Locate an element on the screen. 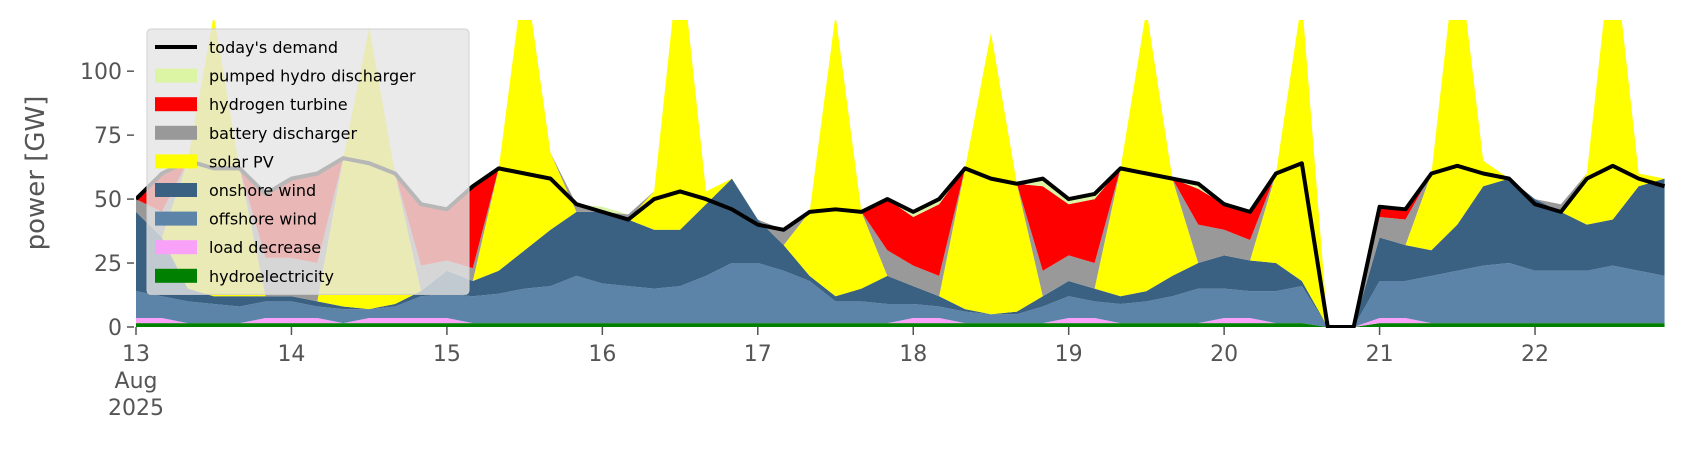  x-tick-label: 14 is located at coordinates (291, 354).